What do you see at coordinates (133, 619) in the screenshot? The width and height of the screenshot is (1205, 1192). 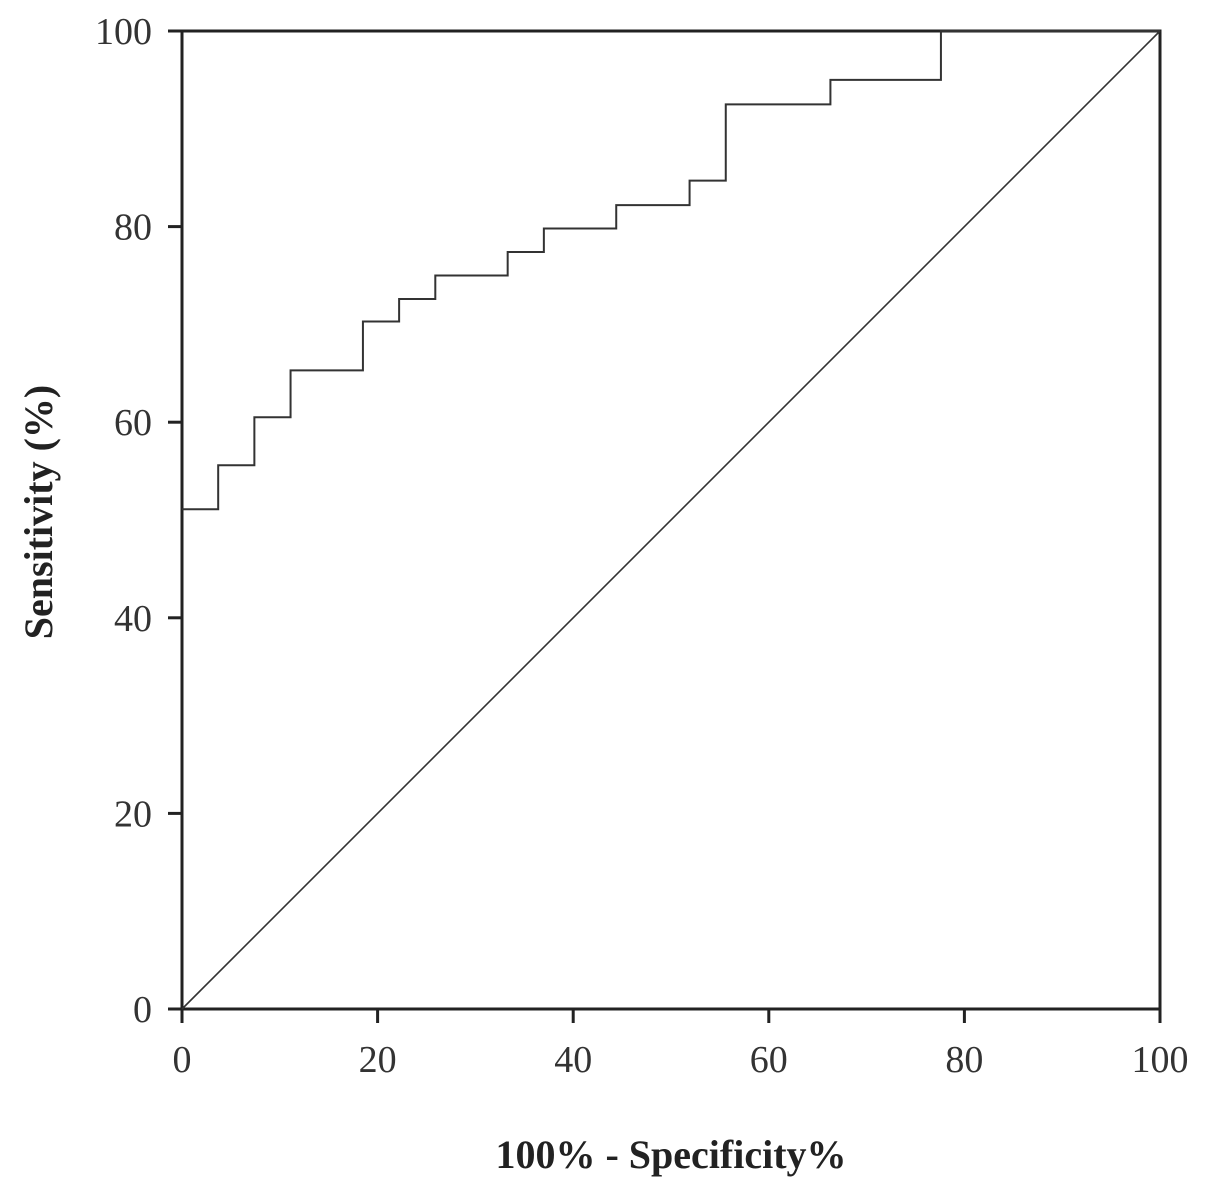 I see `y-tick-label: 40` at bounding box center [133, 619].